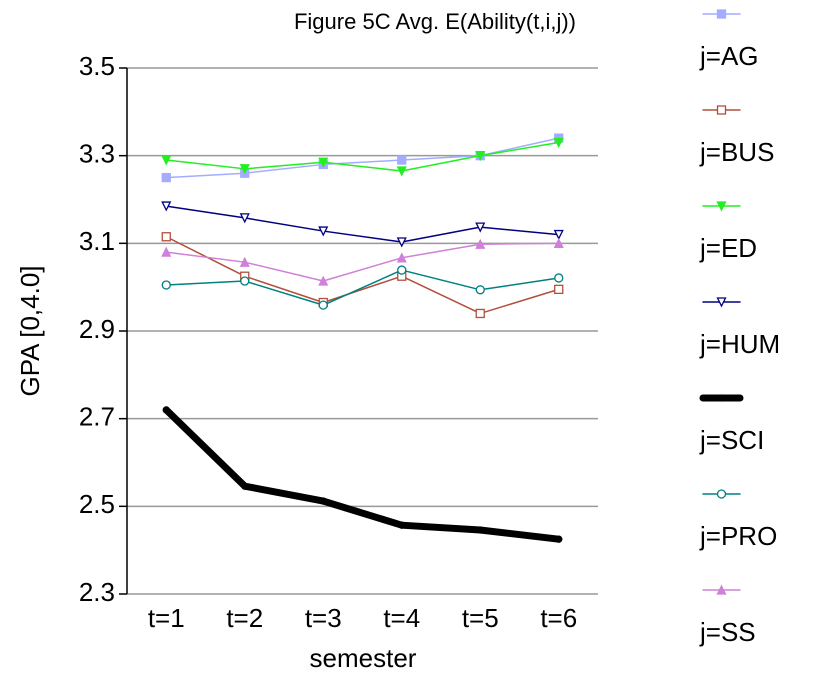 The image size is (820, 680). I want to click on legend-label: j=HUM, so click(739, 344).